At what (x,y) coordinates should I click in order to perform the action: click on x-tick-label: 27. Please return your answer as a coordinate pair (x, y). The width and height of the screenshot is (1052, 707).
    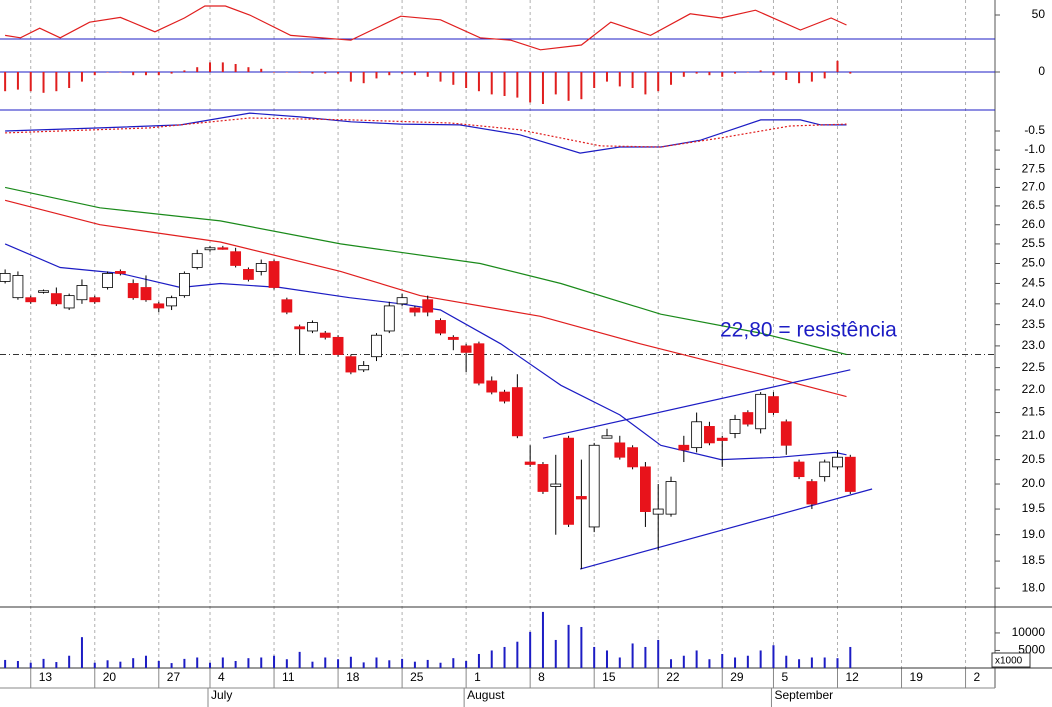
    Looking at the image, I should click on (174, 677).